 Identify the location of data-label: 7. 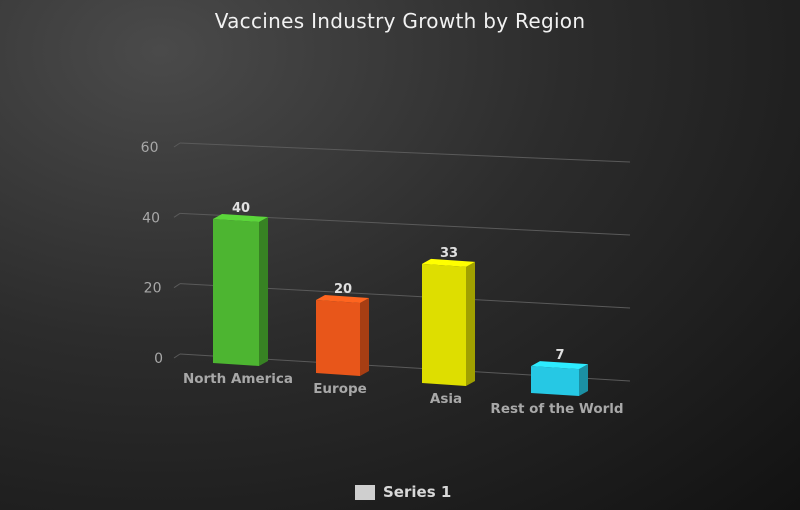
(559, 355).